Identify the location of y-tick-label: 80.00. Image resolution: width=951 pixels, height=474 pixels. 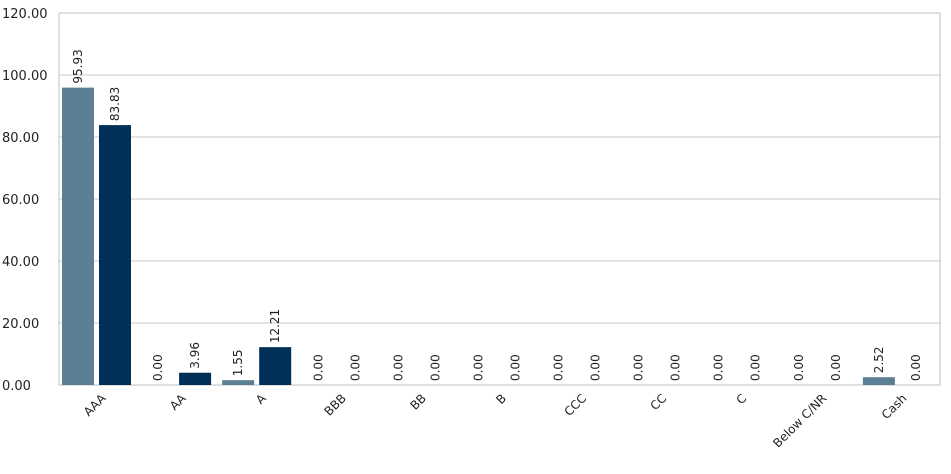
(20, 138).